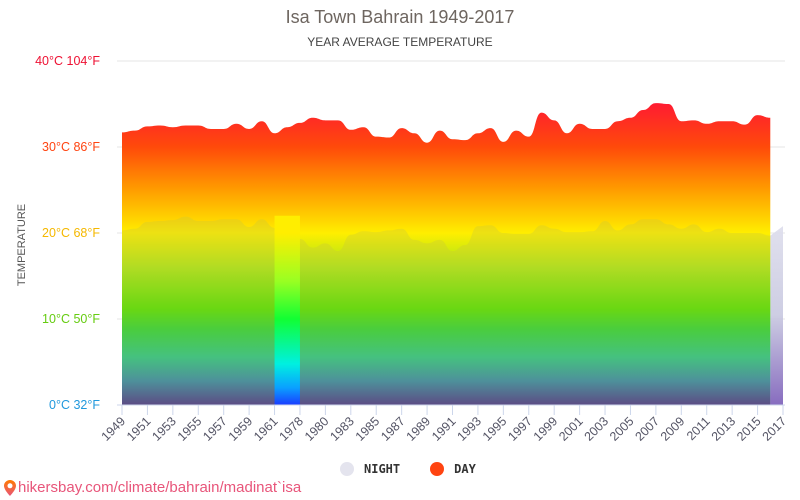 The height and width of the screenshot is (500, 800). Describe the element at coordinates (292, 429) in the screenshot. I see `x-tick-label: 1978` at that location.